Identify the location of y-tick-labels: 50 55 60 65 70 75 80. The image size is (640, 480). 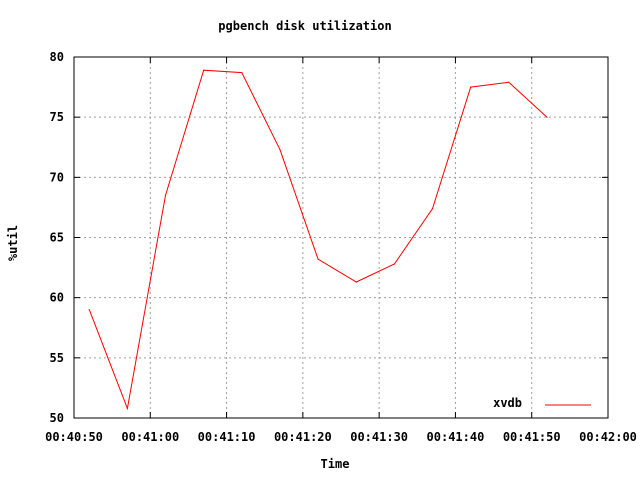
(57, 237).